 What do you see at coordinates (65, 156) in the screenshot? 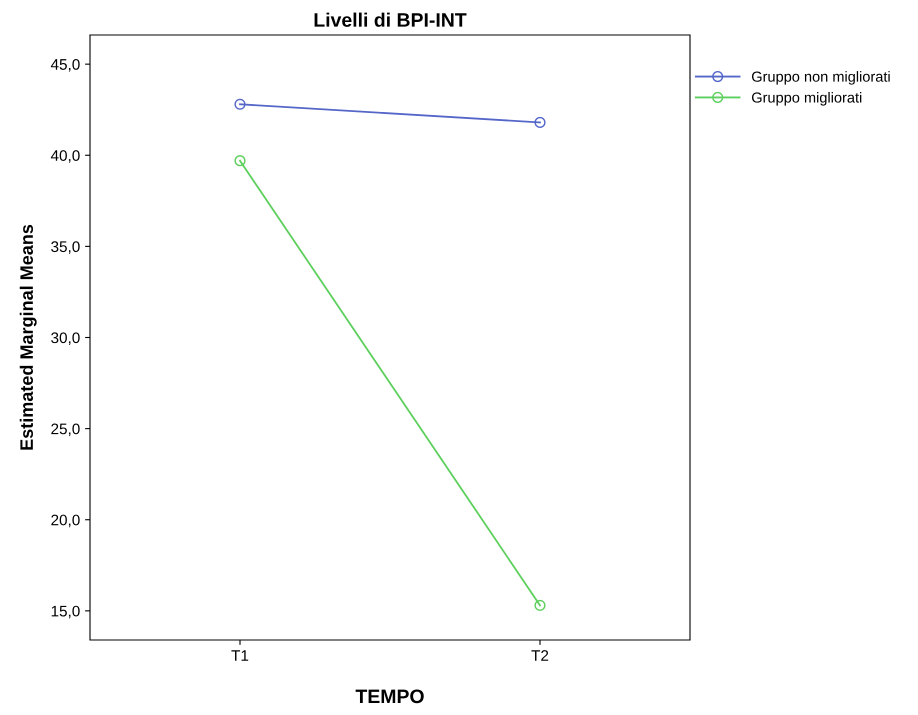
I see `y-tick-label: 40,0` at bounding box center [65, 156].